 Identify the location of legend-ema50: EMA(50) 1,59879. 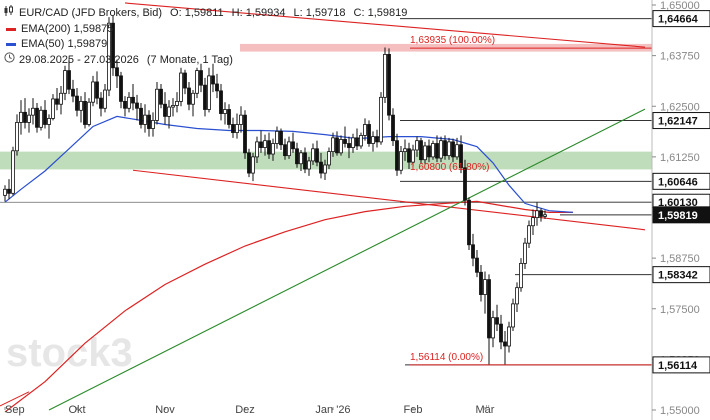
(205, 44).